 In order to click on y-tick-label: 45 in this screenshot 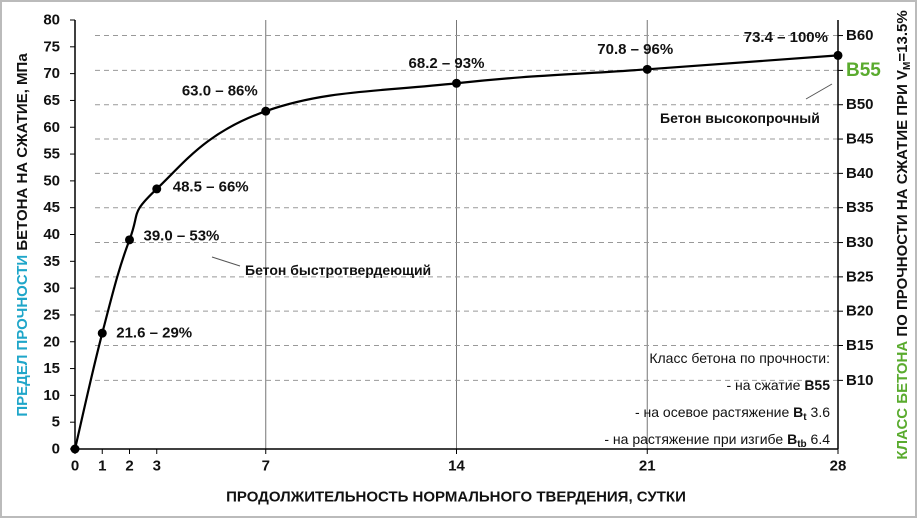, I will do `click(51, 207)`.